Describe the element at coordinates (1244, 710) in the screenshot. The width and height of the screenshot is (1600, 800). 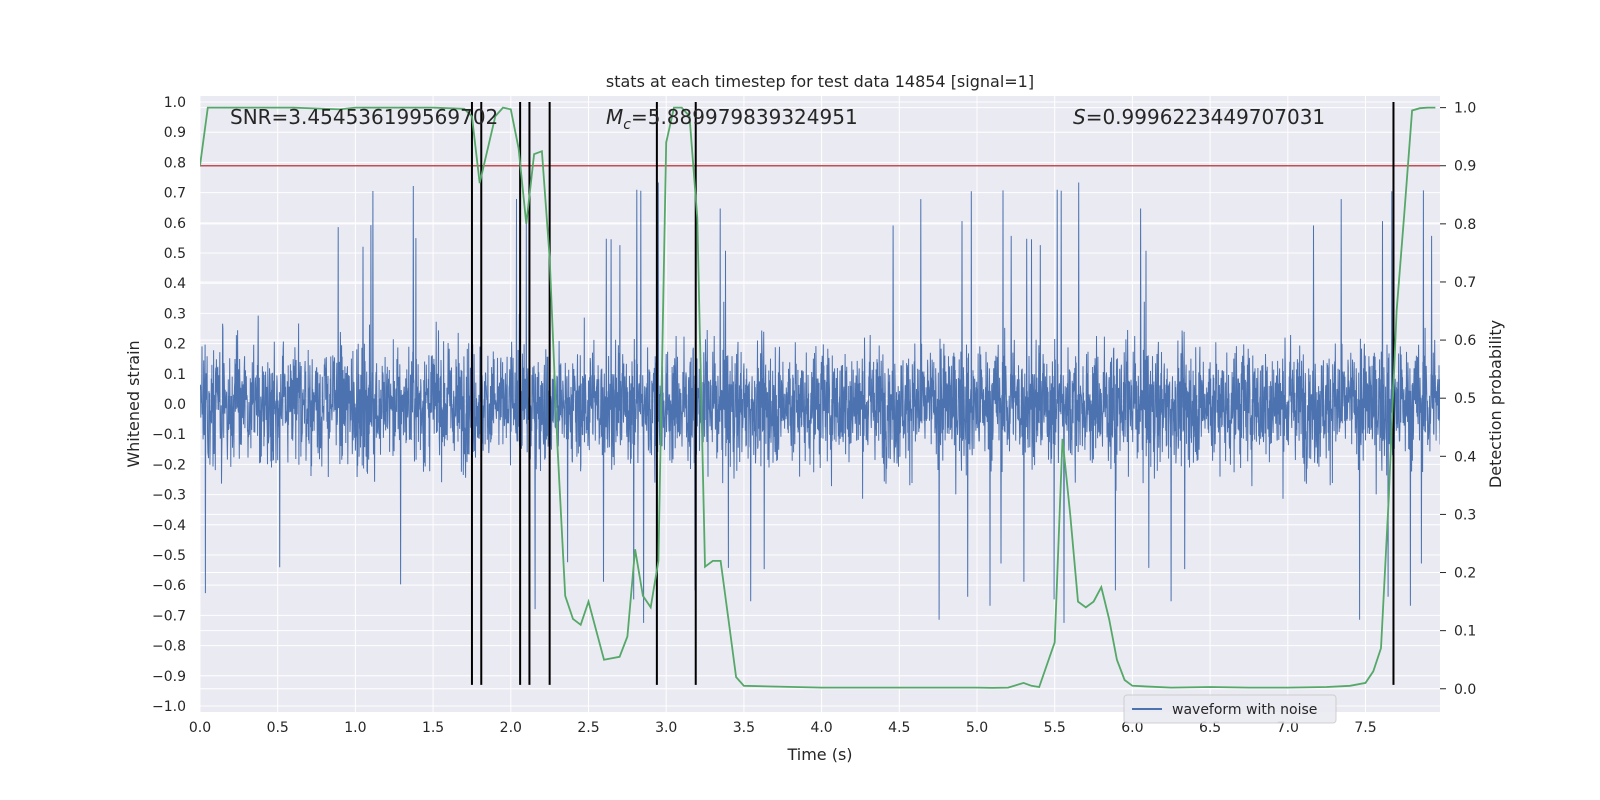
I see `legend-label: waveform with noise` at that location.